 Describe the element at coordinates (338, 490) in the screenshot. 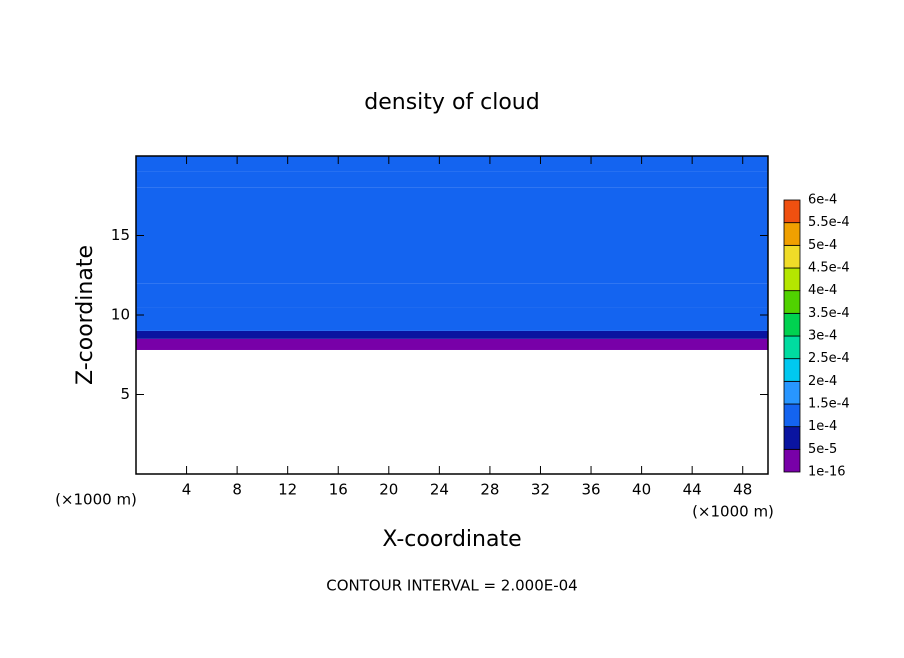

I see `x-tick-label: 16` at that location.